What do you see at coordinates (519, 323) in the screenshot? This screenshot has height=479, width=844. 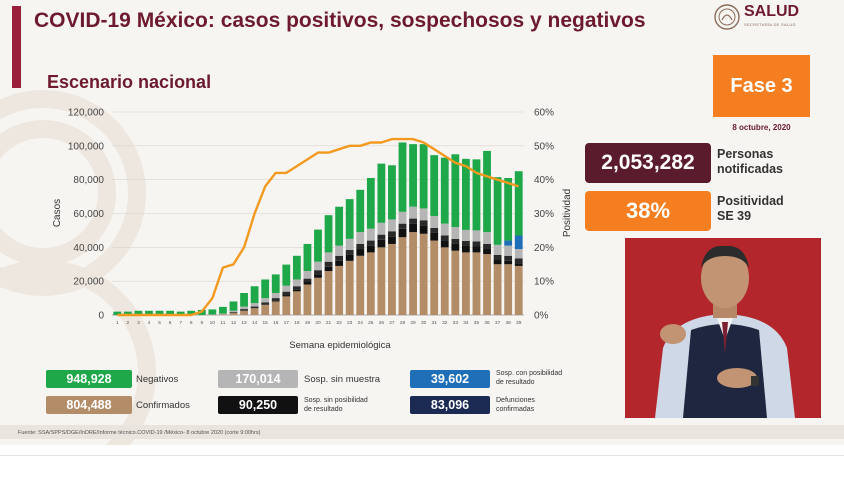 I see `x-tick-label: 39` at bounding box center [519, 323].